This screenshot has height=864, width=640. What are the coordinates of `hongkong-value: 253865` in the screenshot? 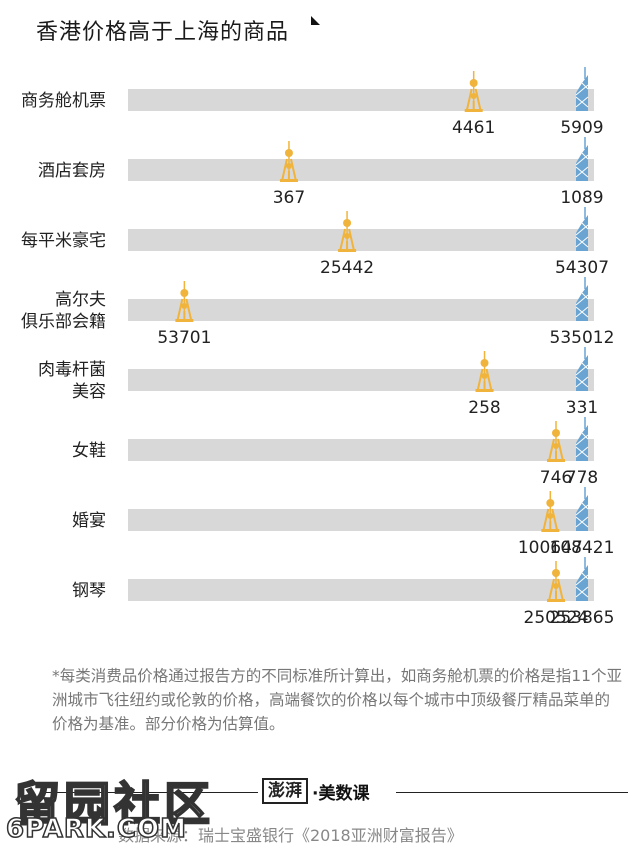 It's located at (582, 618).